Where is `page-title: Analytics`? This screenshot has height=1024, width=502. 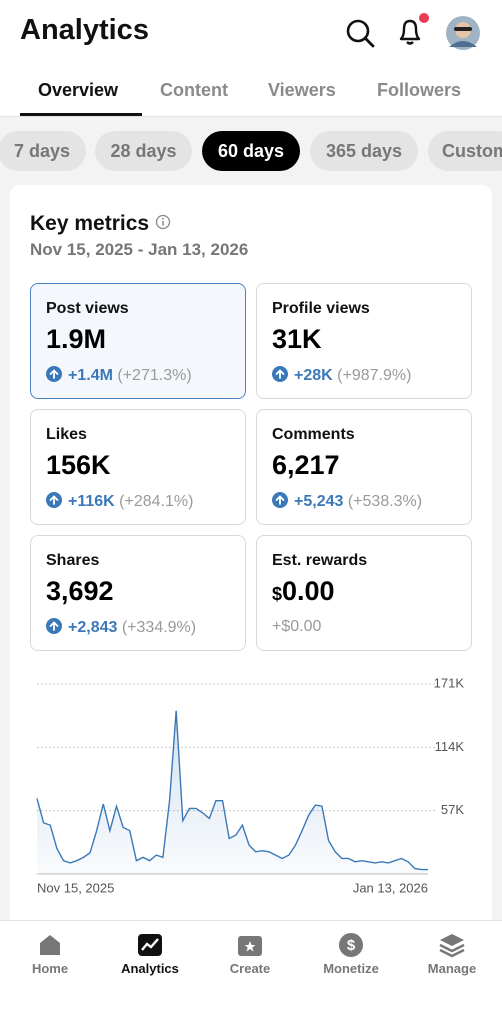
page-title: Analytics is located at coordinates (84, 30).